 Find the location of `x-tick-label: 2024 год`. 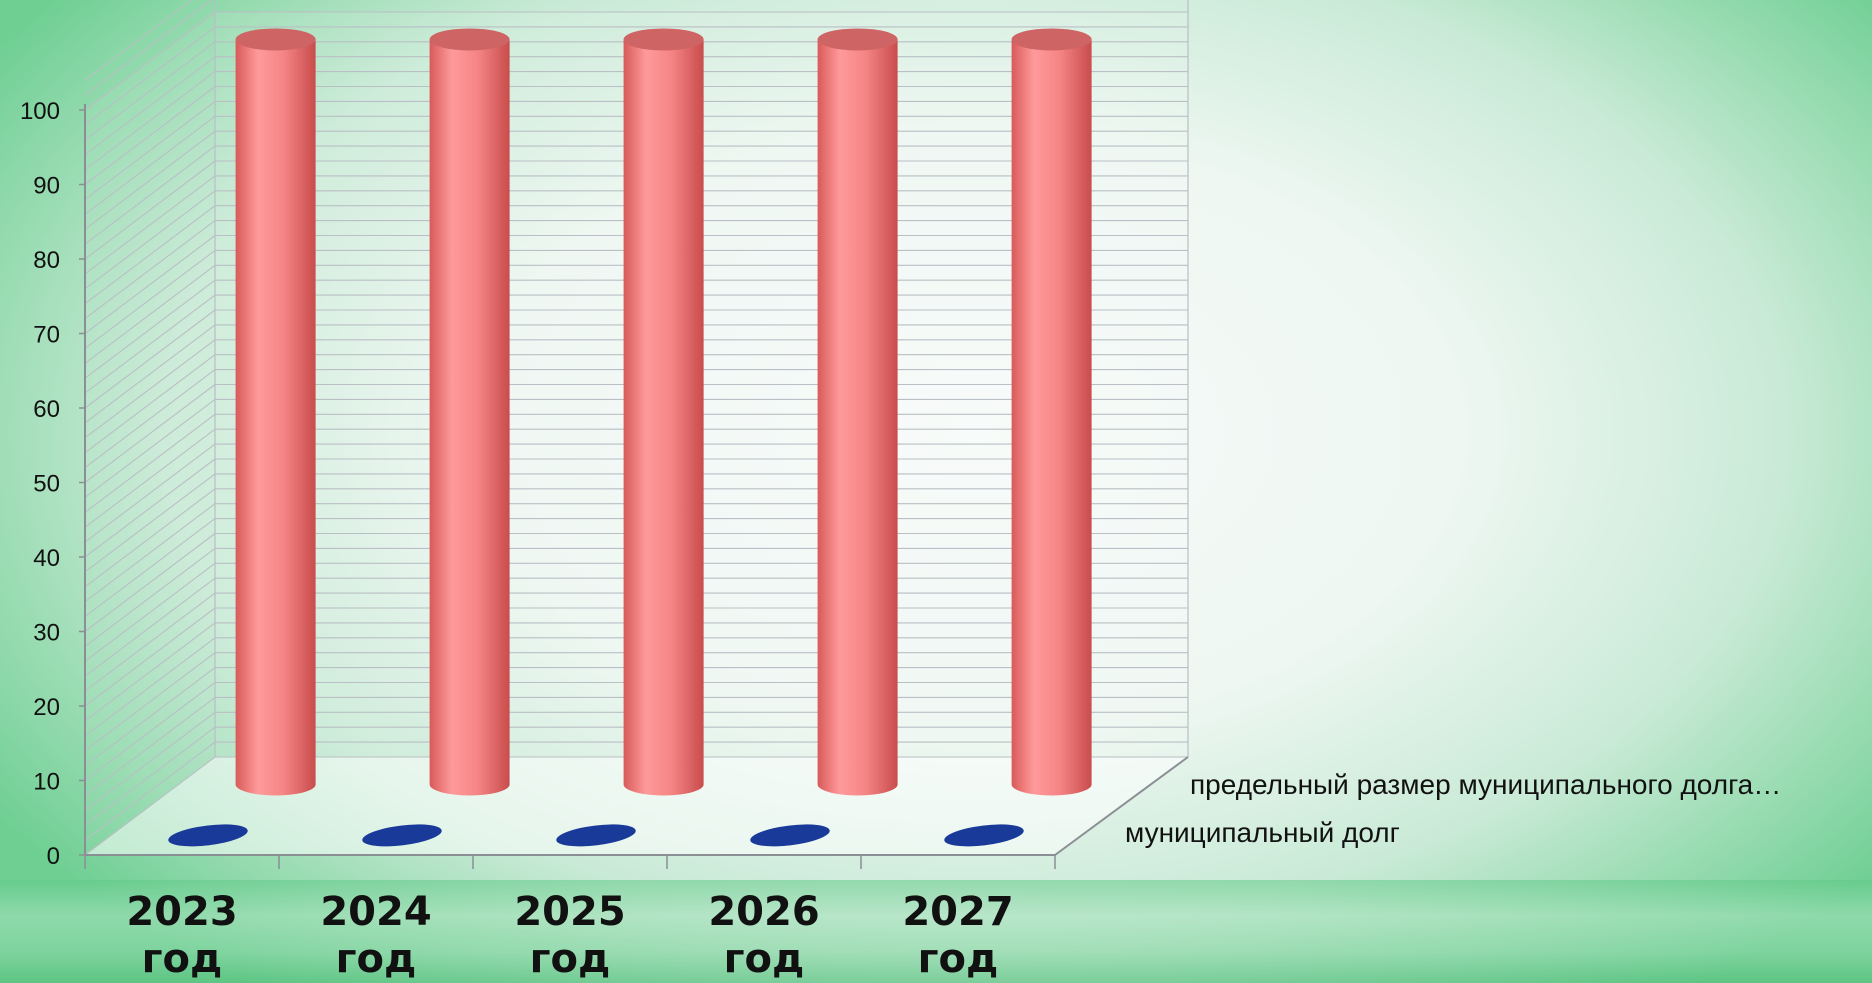

x-tick-label: 2024 год is located at coordinates (375, 935).